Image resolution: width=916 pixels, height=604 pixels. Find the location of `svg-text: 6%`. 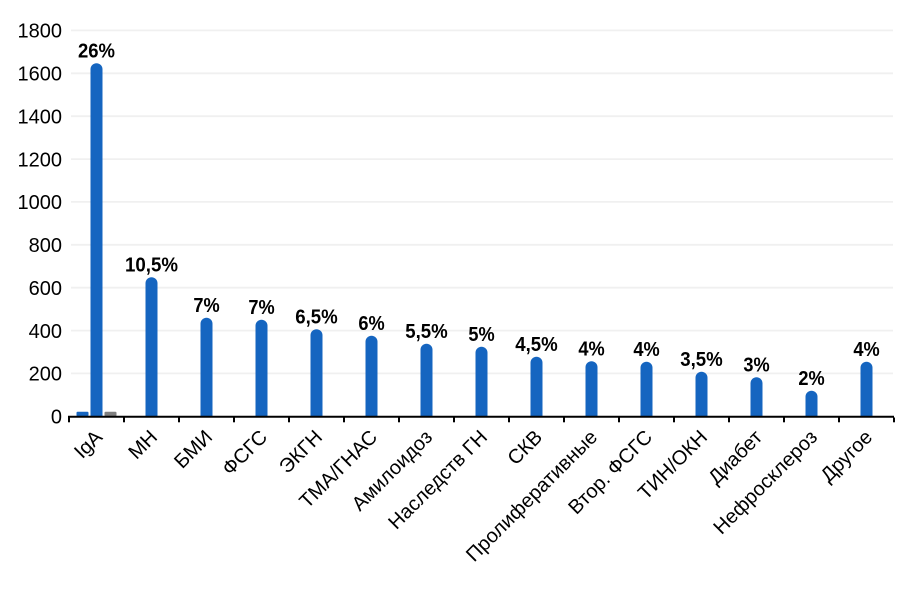

svg-text: 6% is located at coordinates (371, 324).